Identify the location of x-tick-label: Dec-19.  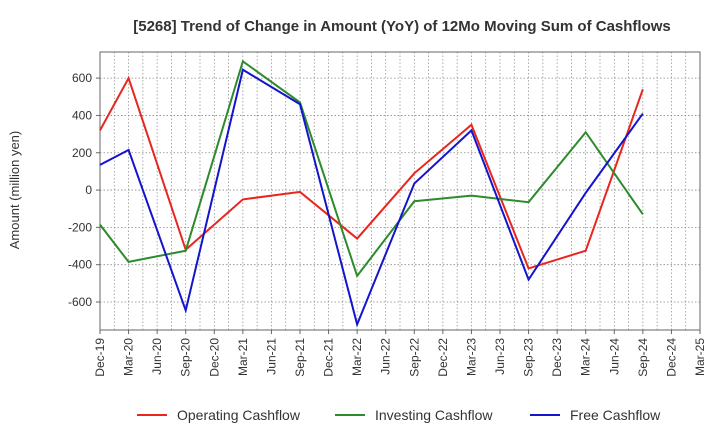
(100, 357).